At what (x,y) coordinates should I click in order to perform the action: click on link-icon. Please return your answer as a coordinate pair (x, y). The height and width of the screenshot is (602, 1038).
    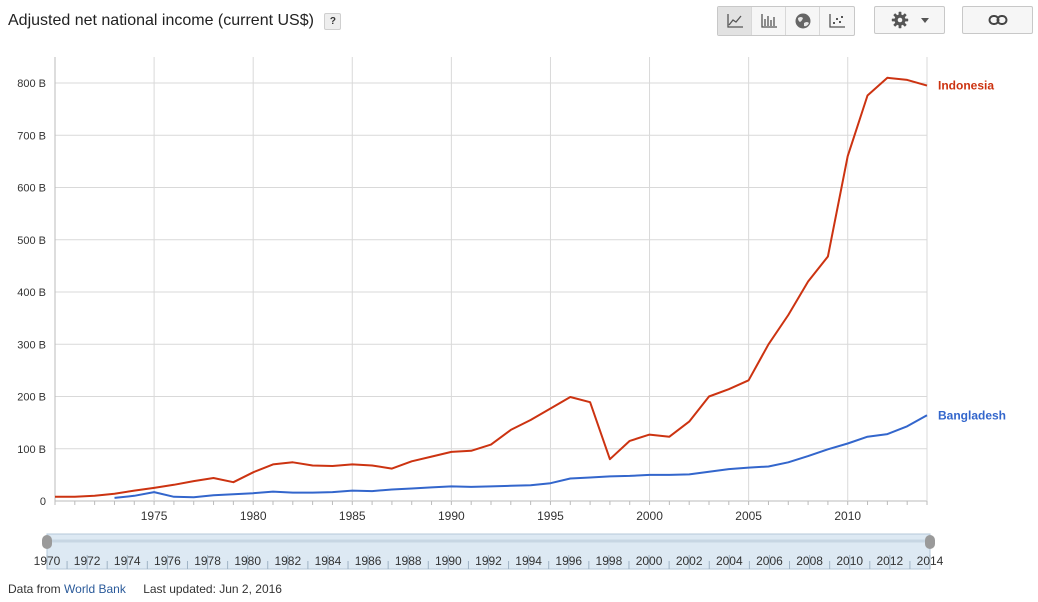
    Looking at the image, I should click on (997, 20).